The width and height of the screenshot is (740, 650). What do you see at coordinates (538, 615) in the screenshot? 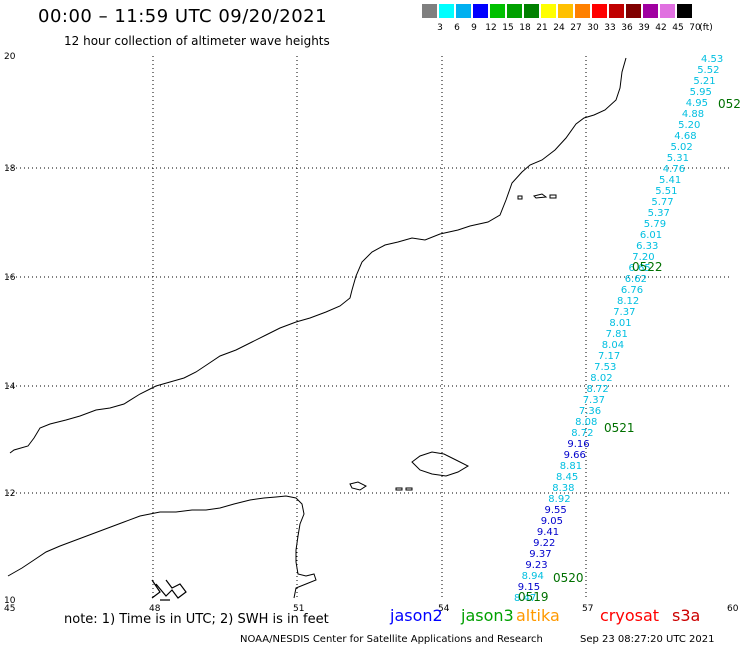
I see `satellite-name: altika` at bounding box center [538, 615].